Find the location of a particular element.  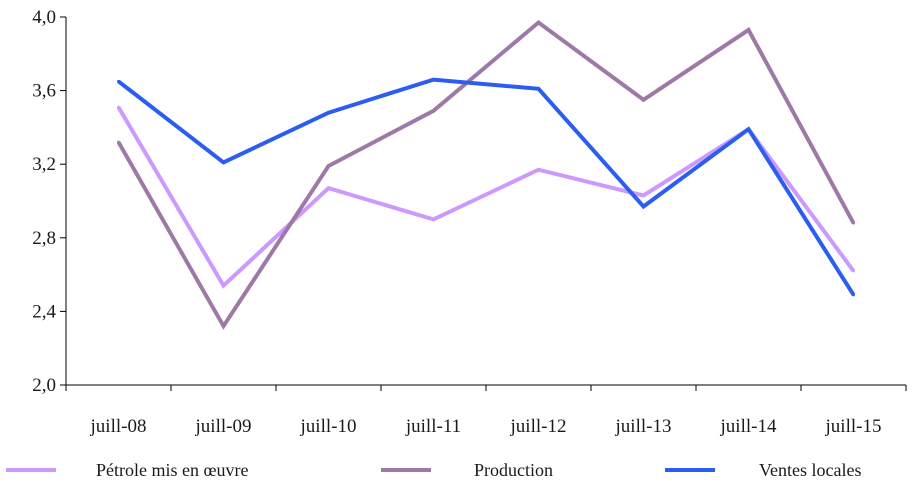

legend-label-petrole-mis-en-oeuvre: Pétrole mis en œuvre is located at coordinates (172, 470).